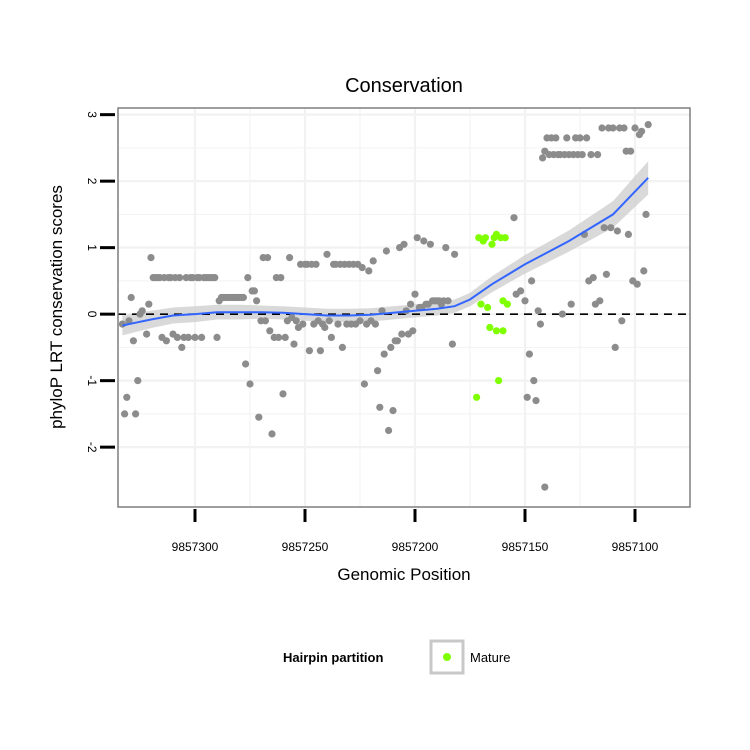 Image resolution: width=750 pixels, height=750 pixels. Describe the element at coordinates (415, 531) in the screenshot. I see `x-axis-ticks: 9857300 9857250 9857200 9857150 9857100` at that location.